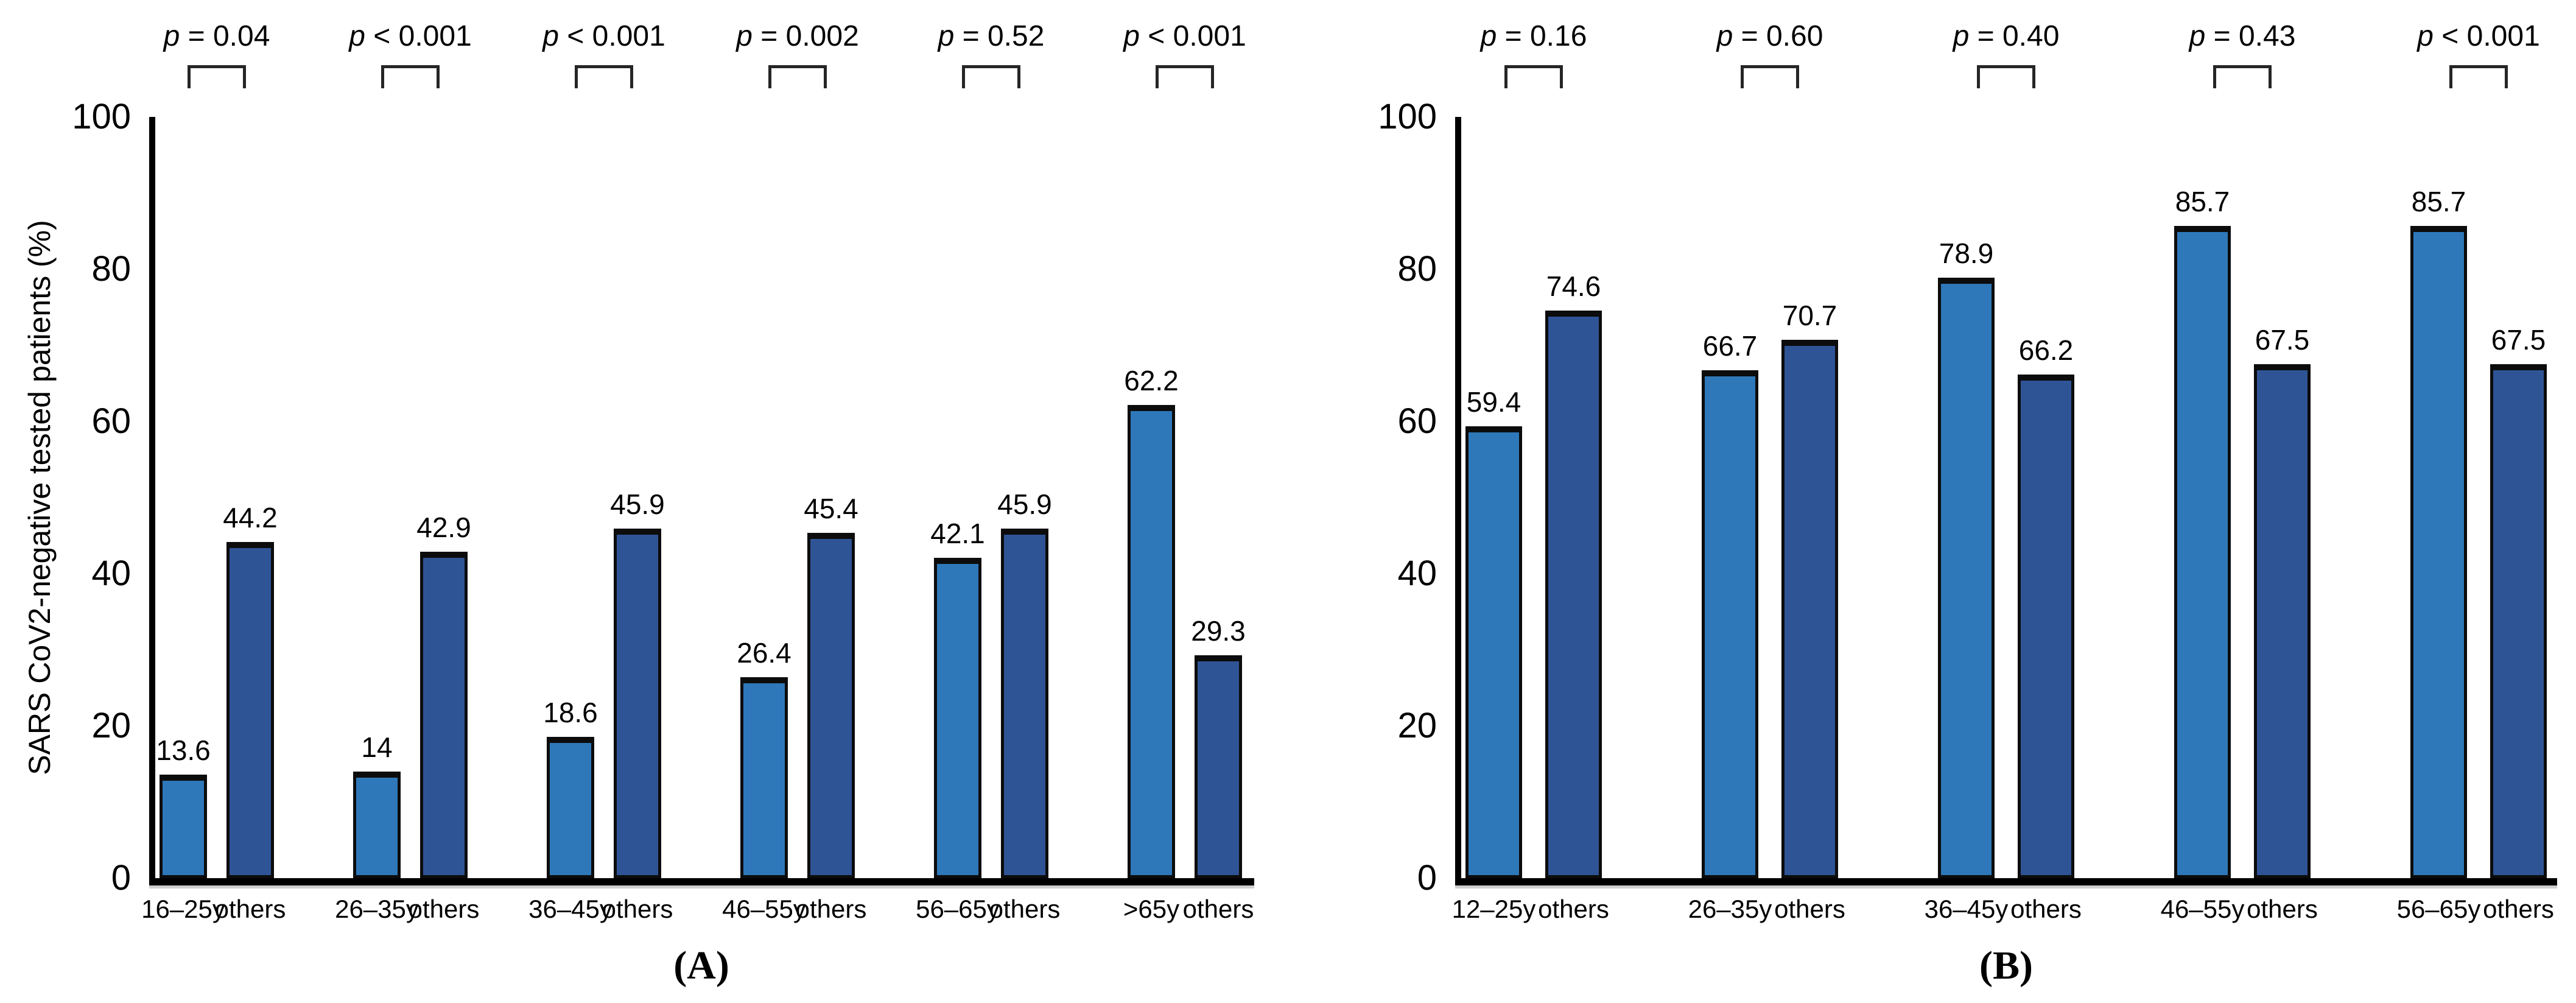  I want to click on panel-A-caption: (A), so click(701, 966).